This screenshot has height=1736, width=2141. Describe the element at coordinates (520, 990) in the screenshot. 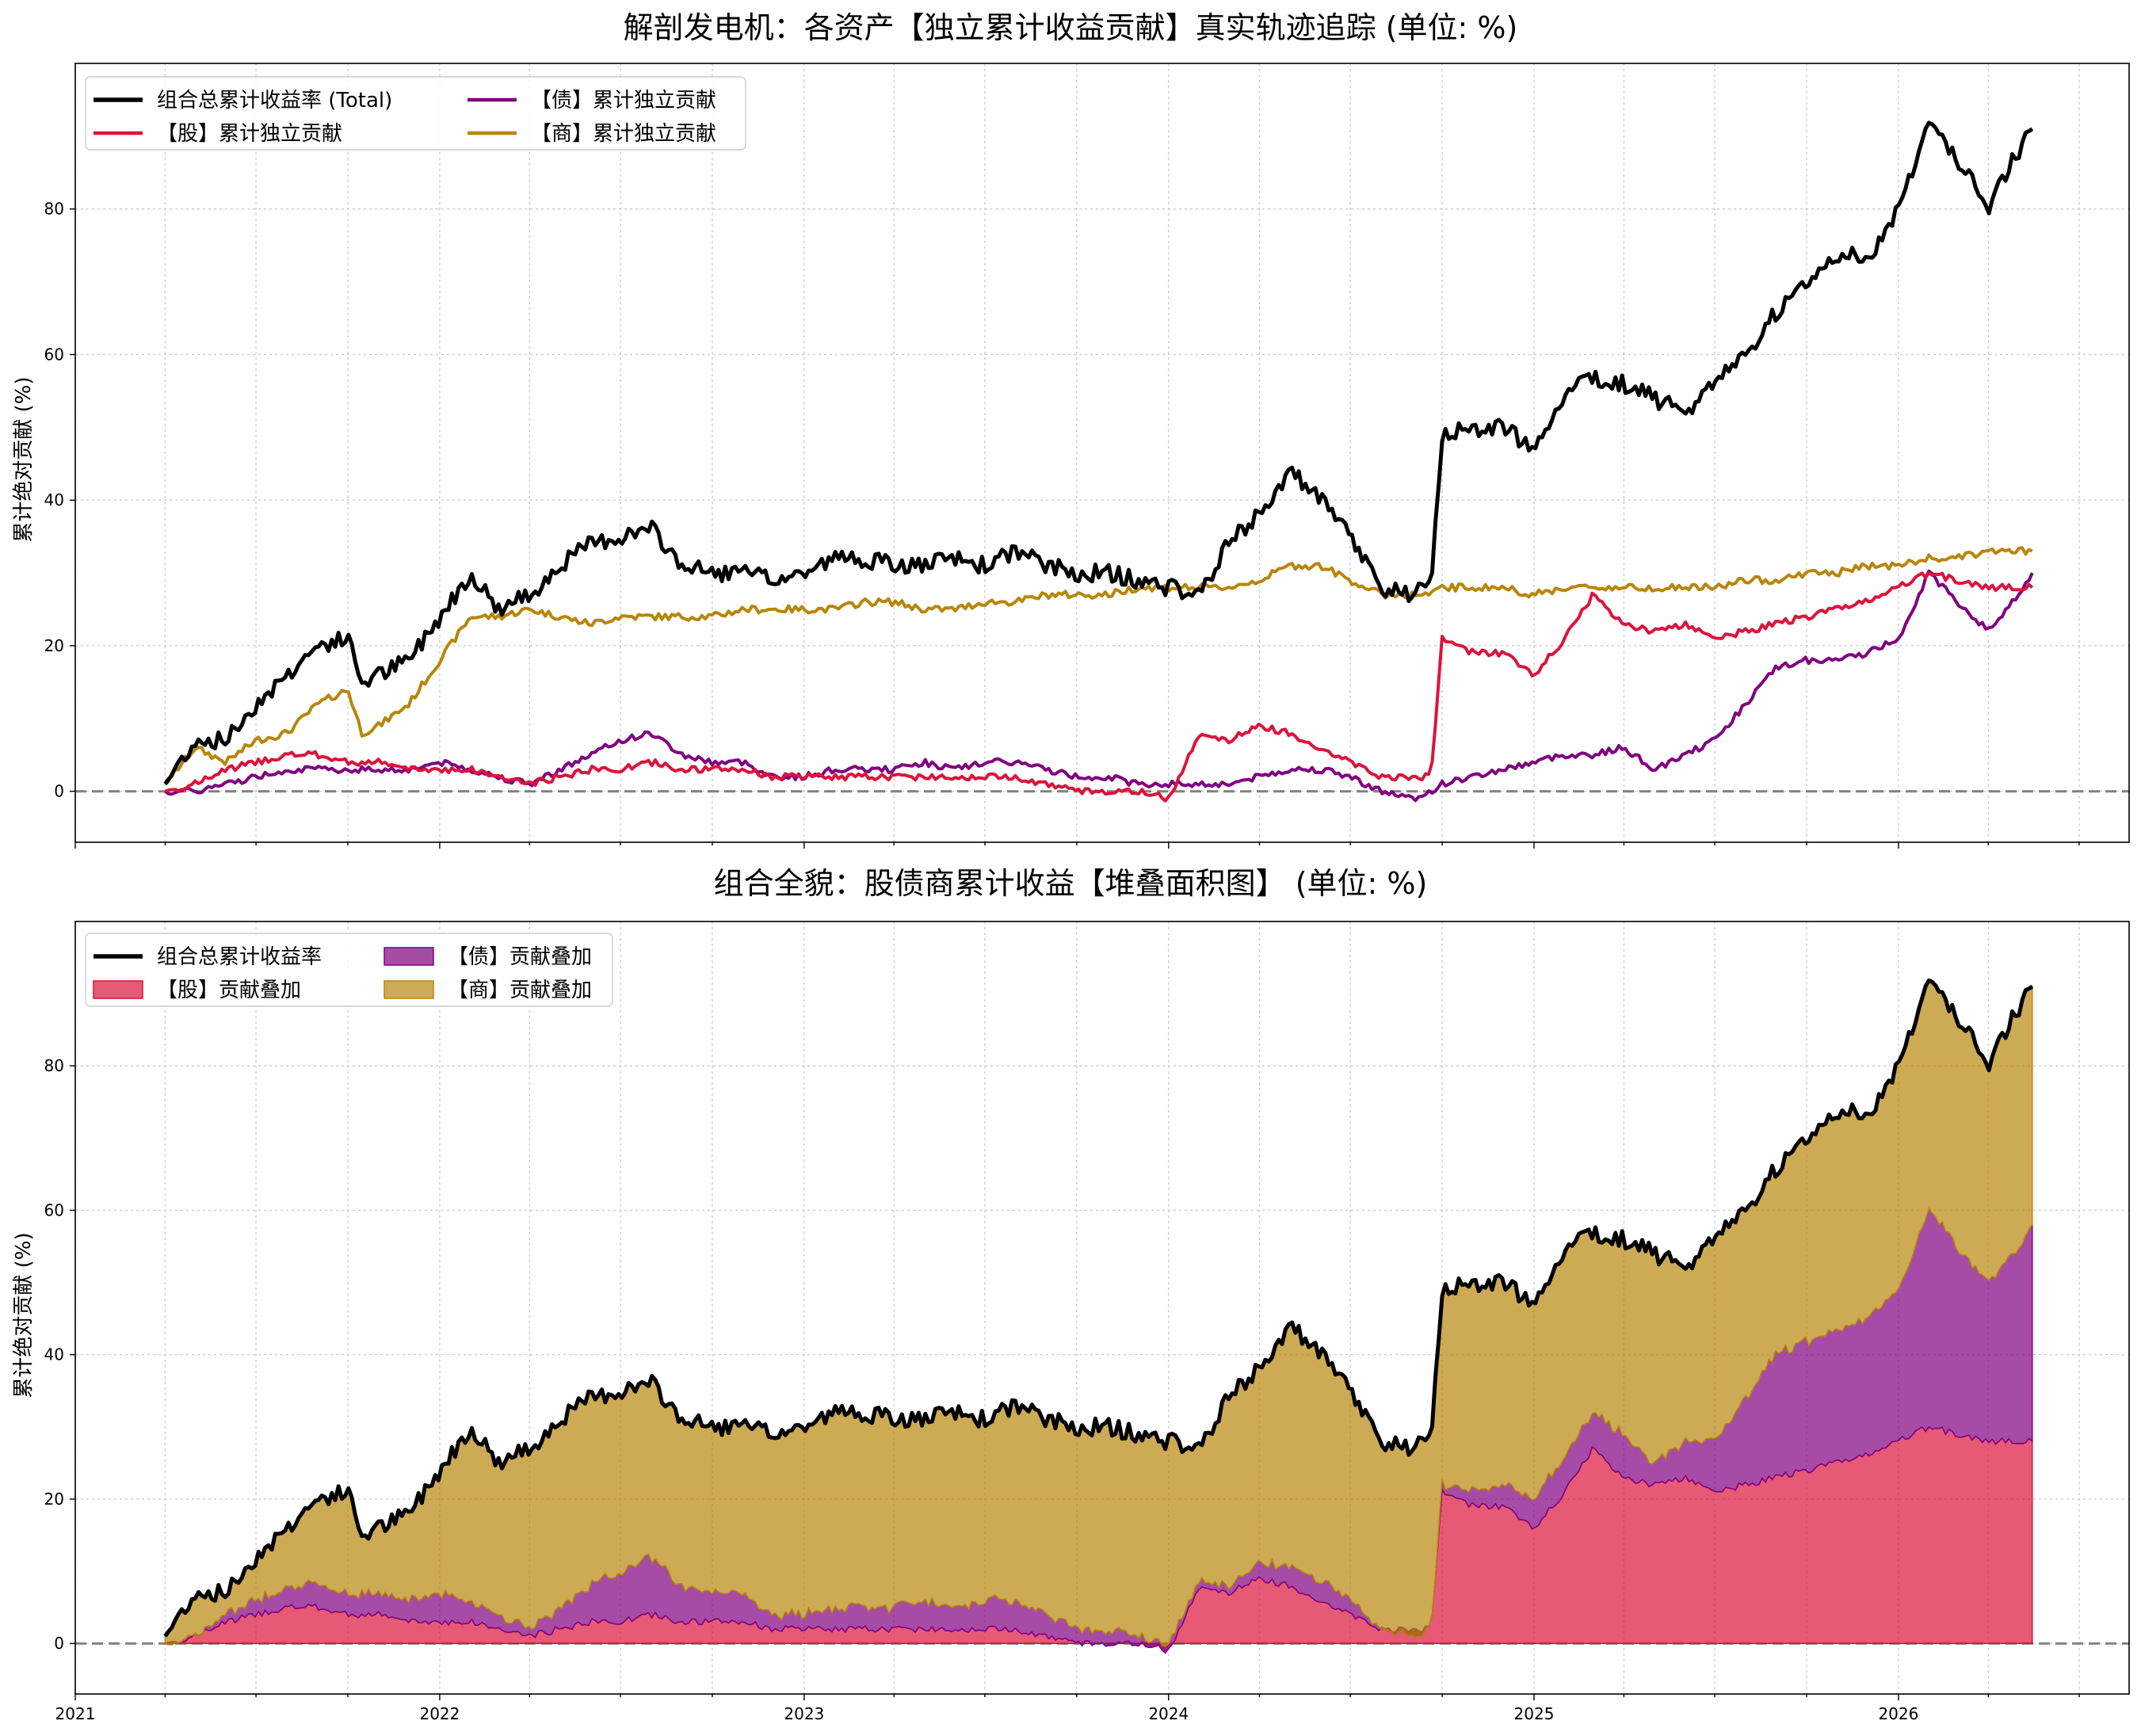

I see `legend-label: 【商】贡献叠加` at that location.